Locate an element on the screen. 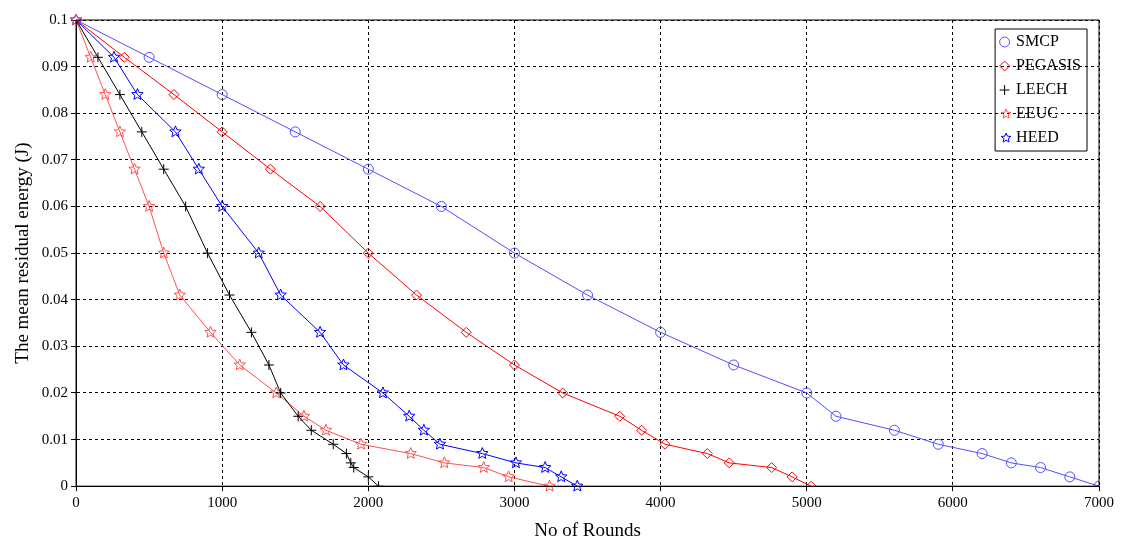  legend-label: HEED is located at coordinates (1037, 137).